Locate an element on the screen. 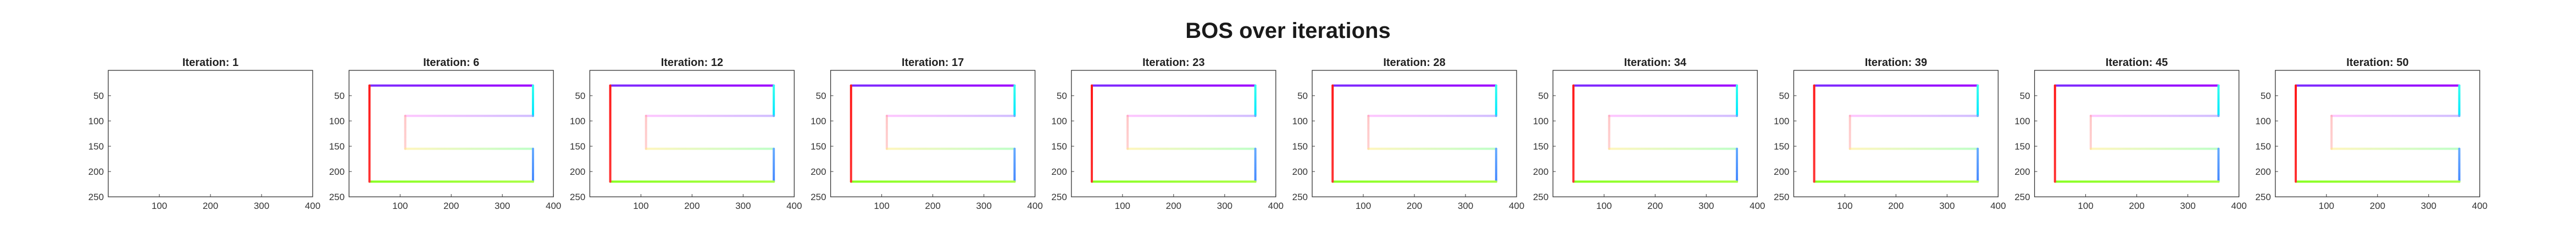  subplot-title: Iteration: 28 is located at coordinates (1414, 63).